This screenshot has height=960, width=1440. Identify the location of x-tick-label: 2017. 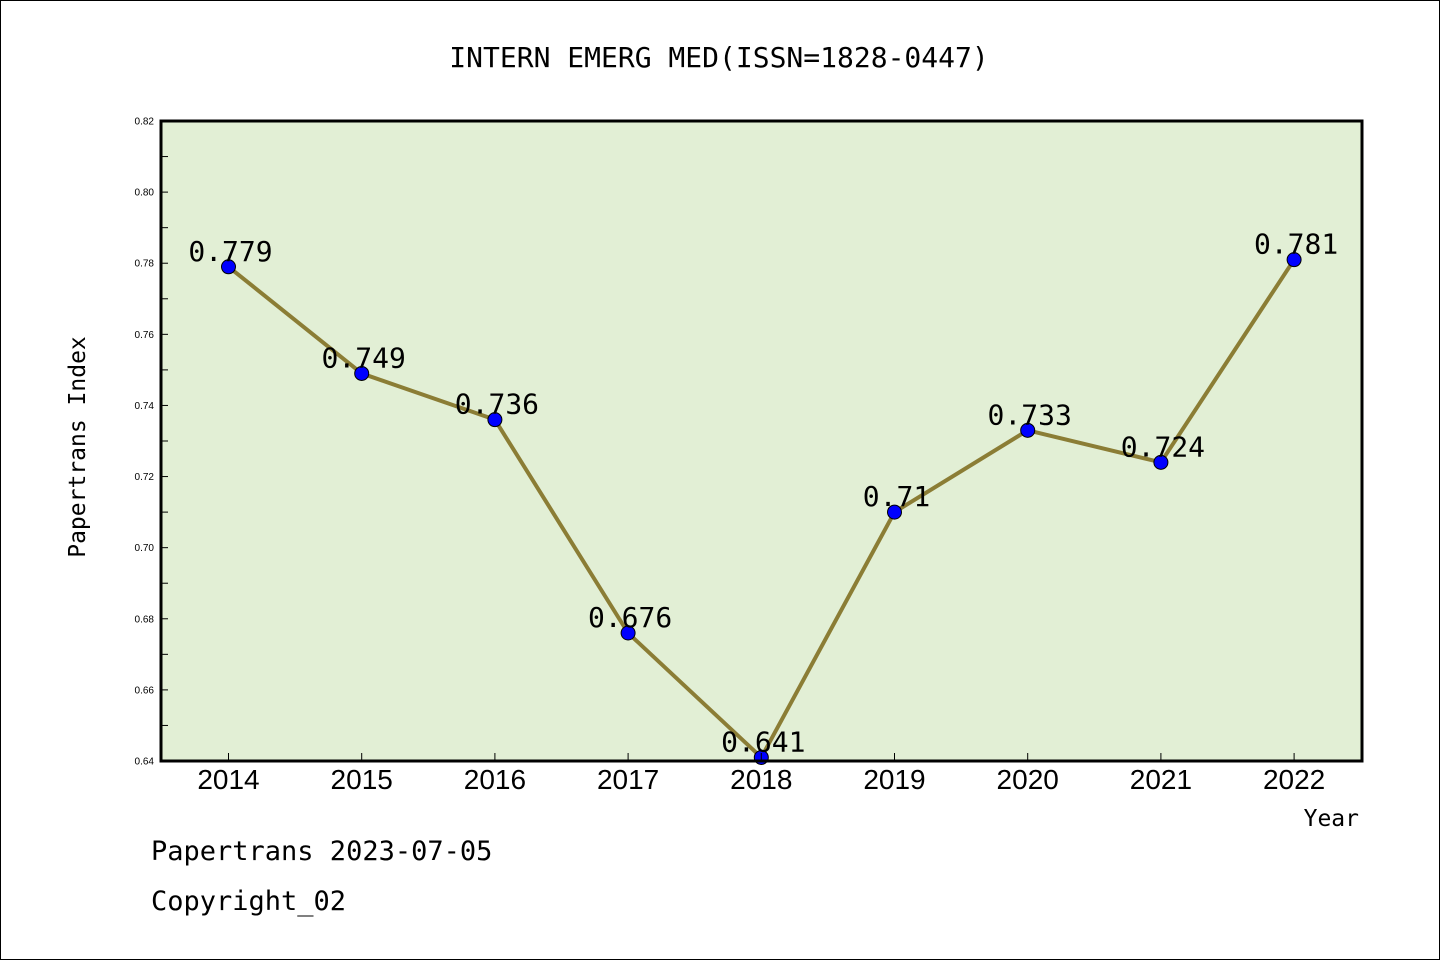
(628, 779).